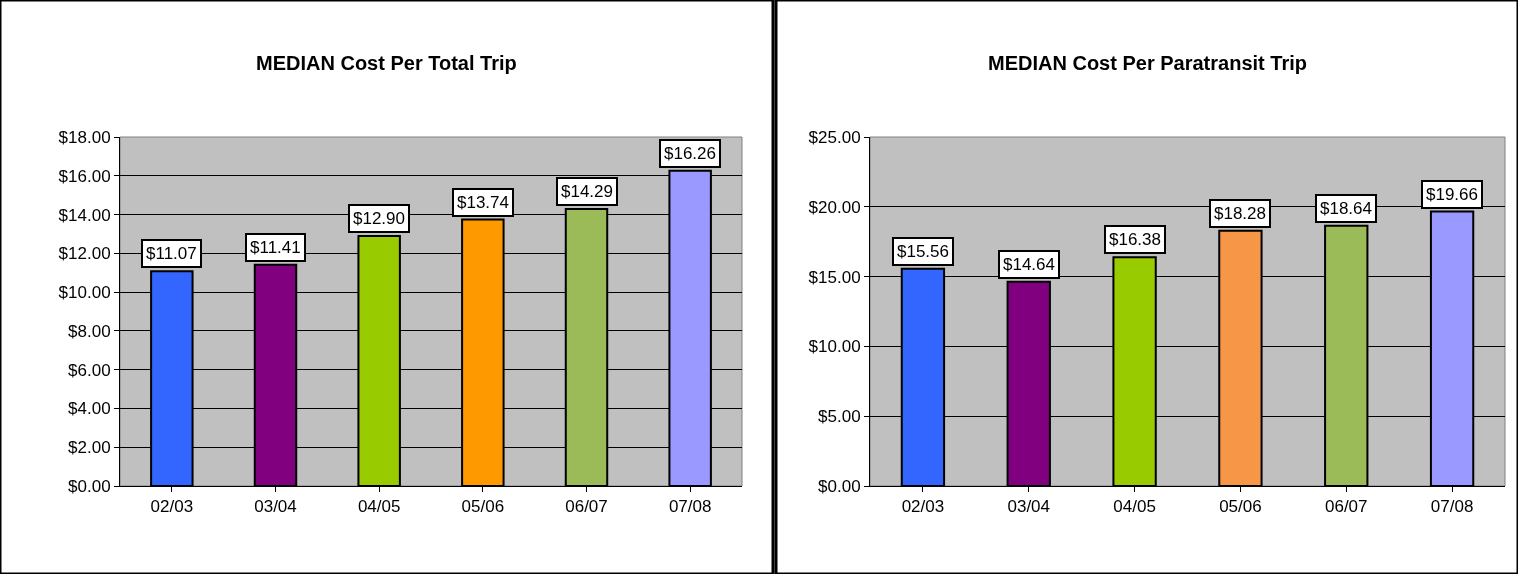 Image resolution: width=1518 pixels, height=574 pixels. What do you see at coordinates (834, 137) in the screenshot?
I see `y-tick-label: $25.00` at bounding box center [834, 137].